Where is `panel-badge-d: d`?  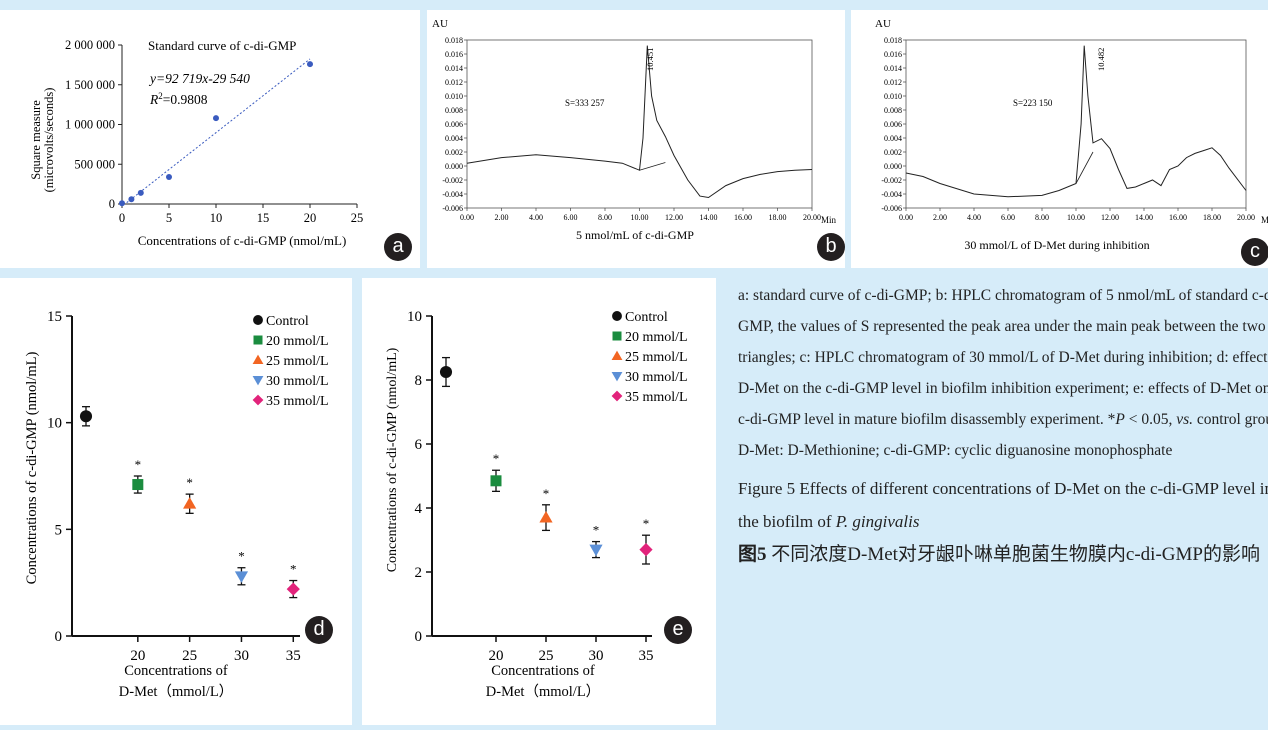
panel-badge-d: d is located at coordinates (319, 630).